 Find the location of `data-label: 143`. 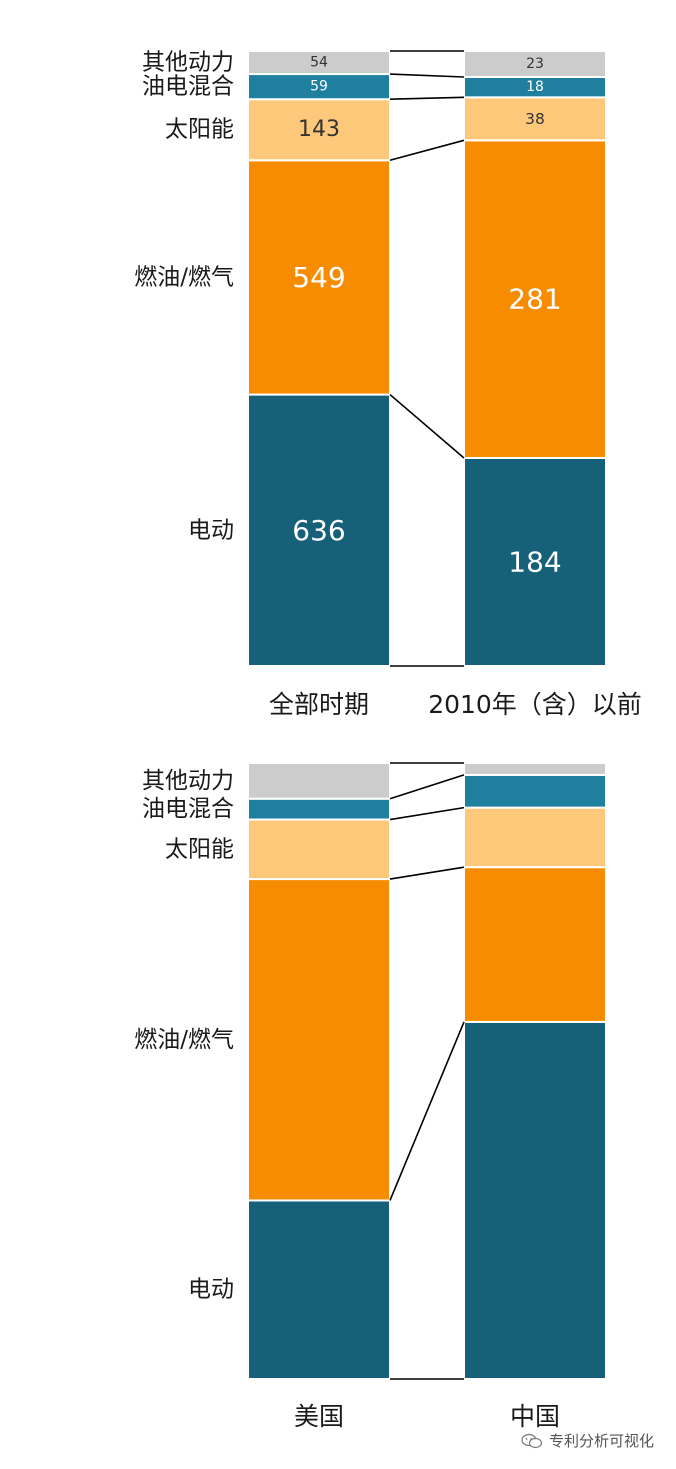

data-label: 143 is located at coordinates (319, 129).